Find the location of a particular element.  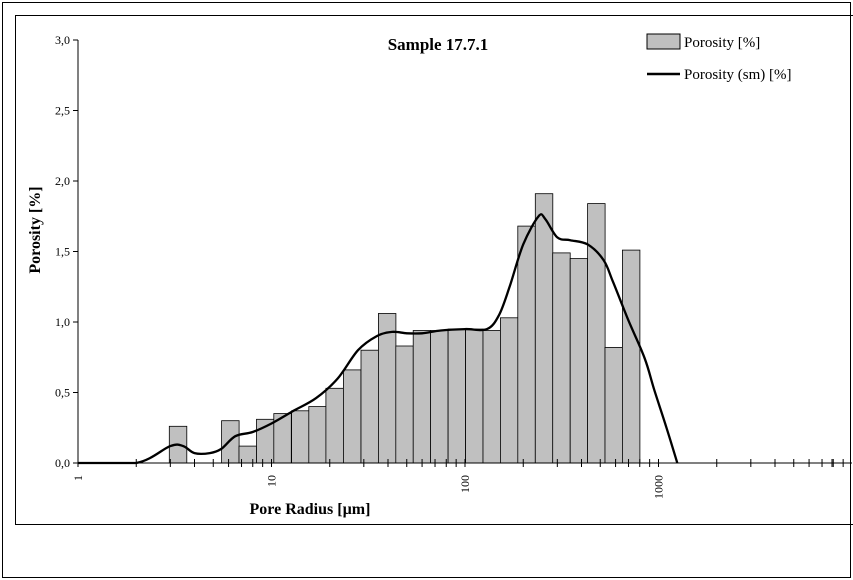

x-tick-label: 100 is located at coordinates (465, 484).